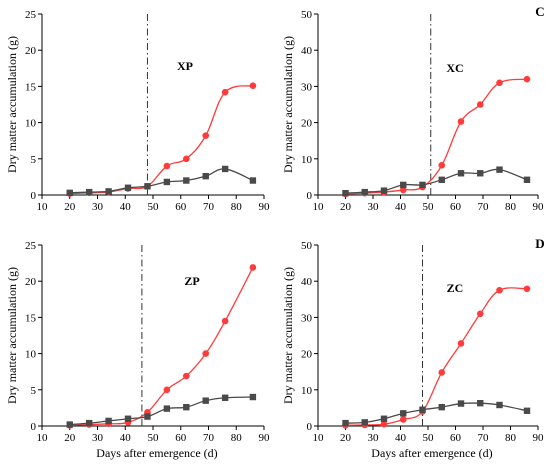 This screenshot has height=464, width=550. Describe the element at coordinates (126, 438) in the screenshot. I see `x-tick-label: 40` at that location.